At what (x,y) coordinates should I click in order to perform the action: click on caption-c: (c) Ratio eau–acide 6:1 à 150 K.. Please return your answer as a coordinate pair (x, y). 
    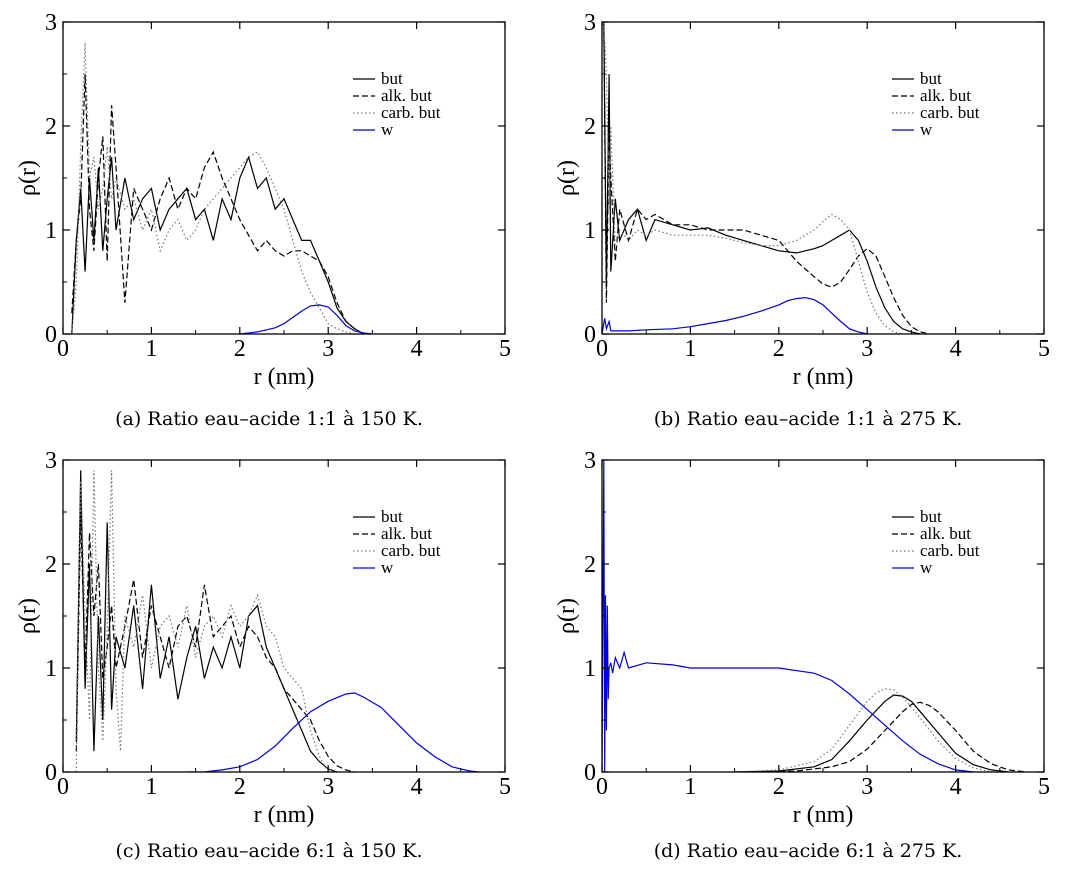
    Looking at the image, I should click on (269, 851).